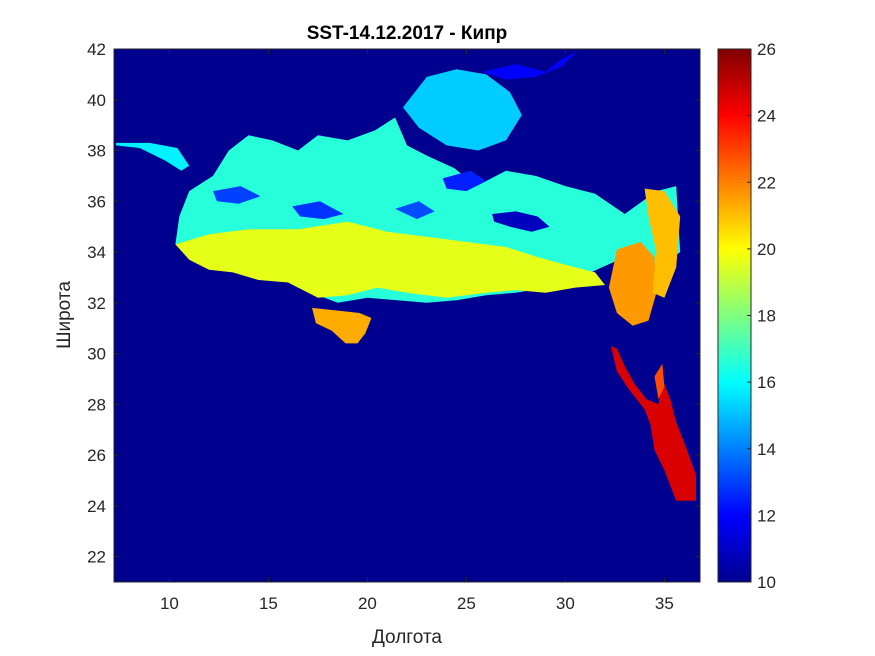  Describe the element at coordinates (96, 404) in the screenshot. I see `y-tick-label: 28` at that location.